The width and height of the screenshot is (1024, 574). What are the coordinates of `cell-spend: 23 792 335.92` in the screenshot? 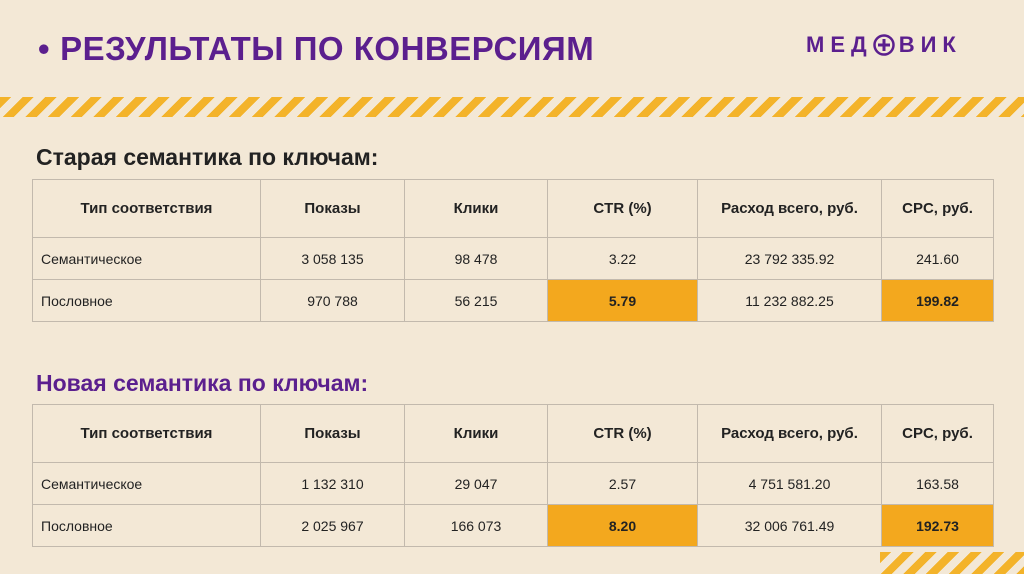 It's located at (789, 258).